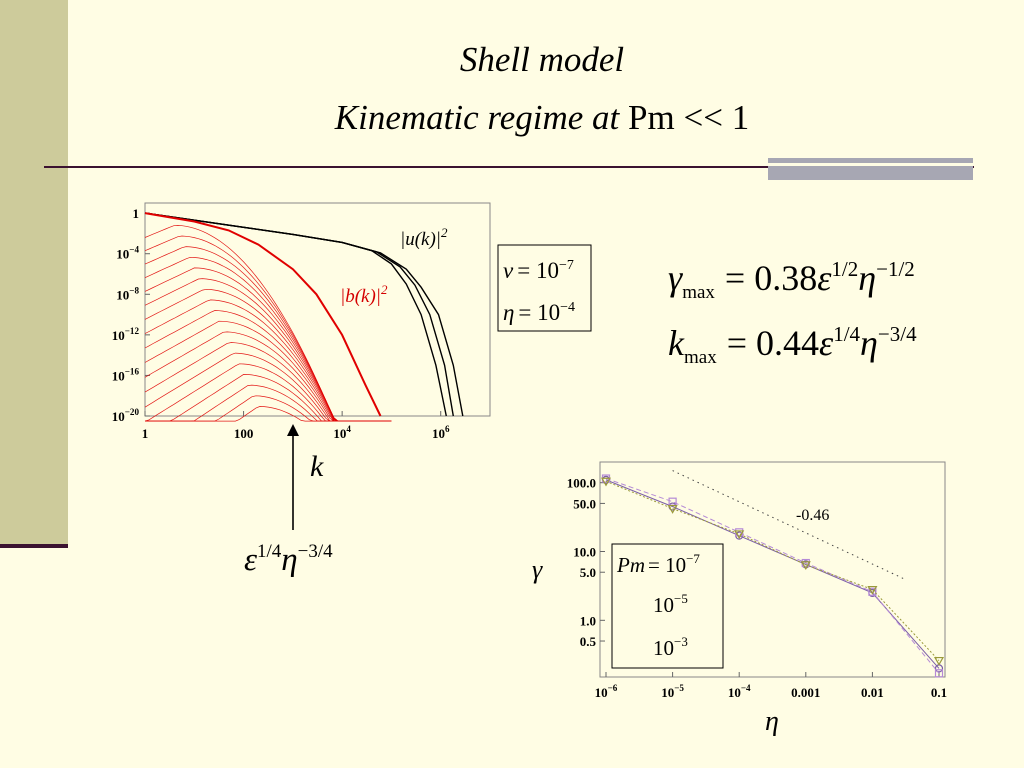 The image size is (1024, 768). I want to click on spectrum-x-tick-1: 100, so click(244, 433).